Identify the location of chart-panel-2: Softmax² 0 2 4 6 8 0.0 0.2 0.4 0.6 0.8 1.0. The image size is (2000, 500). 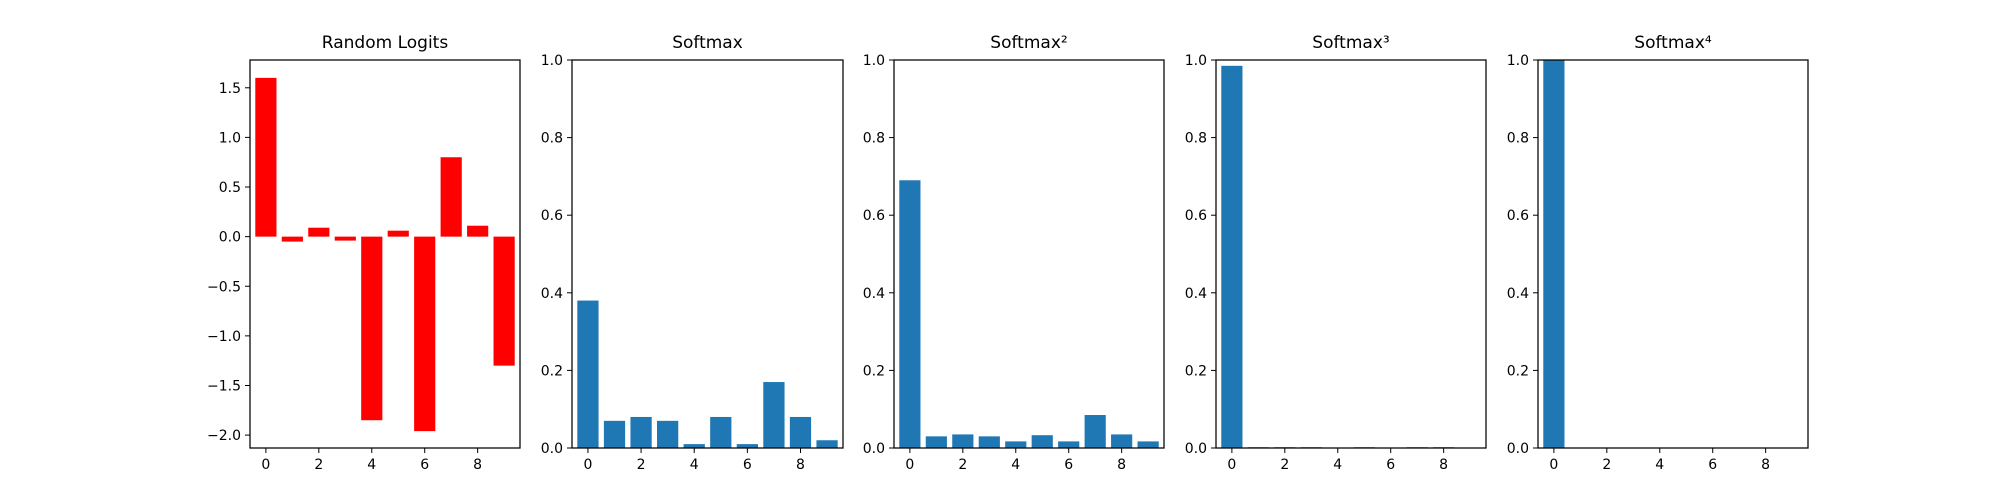
(1014, 253).